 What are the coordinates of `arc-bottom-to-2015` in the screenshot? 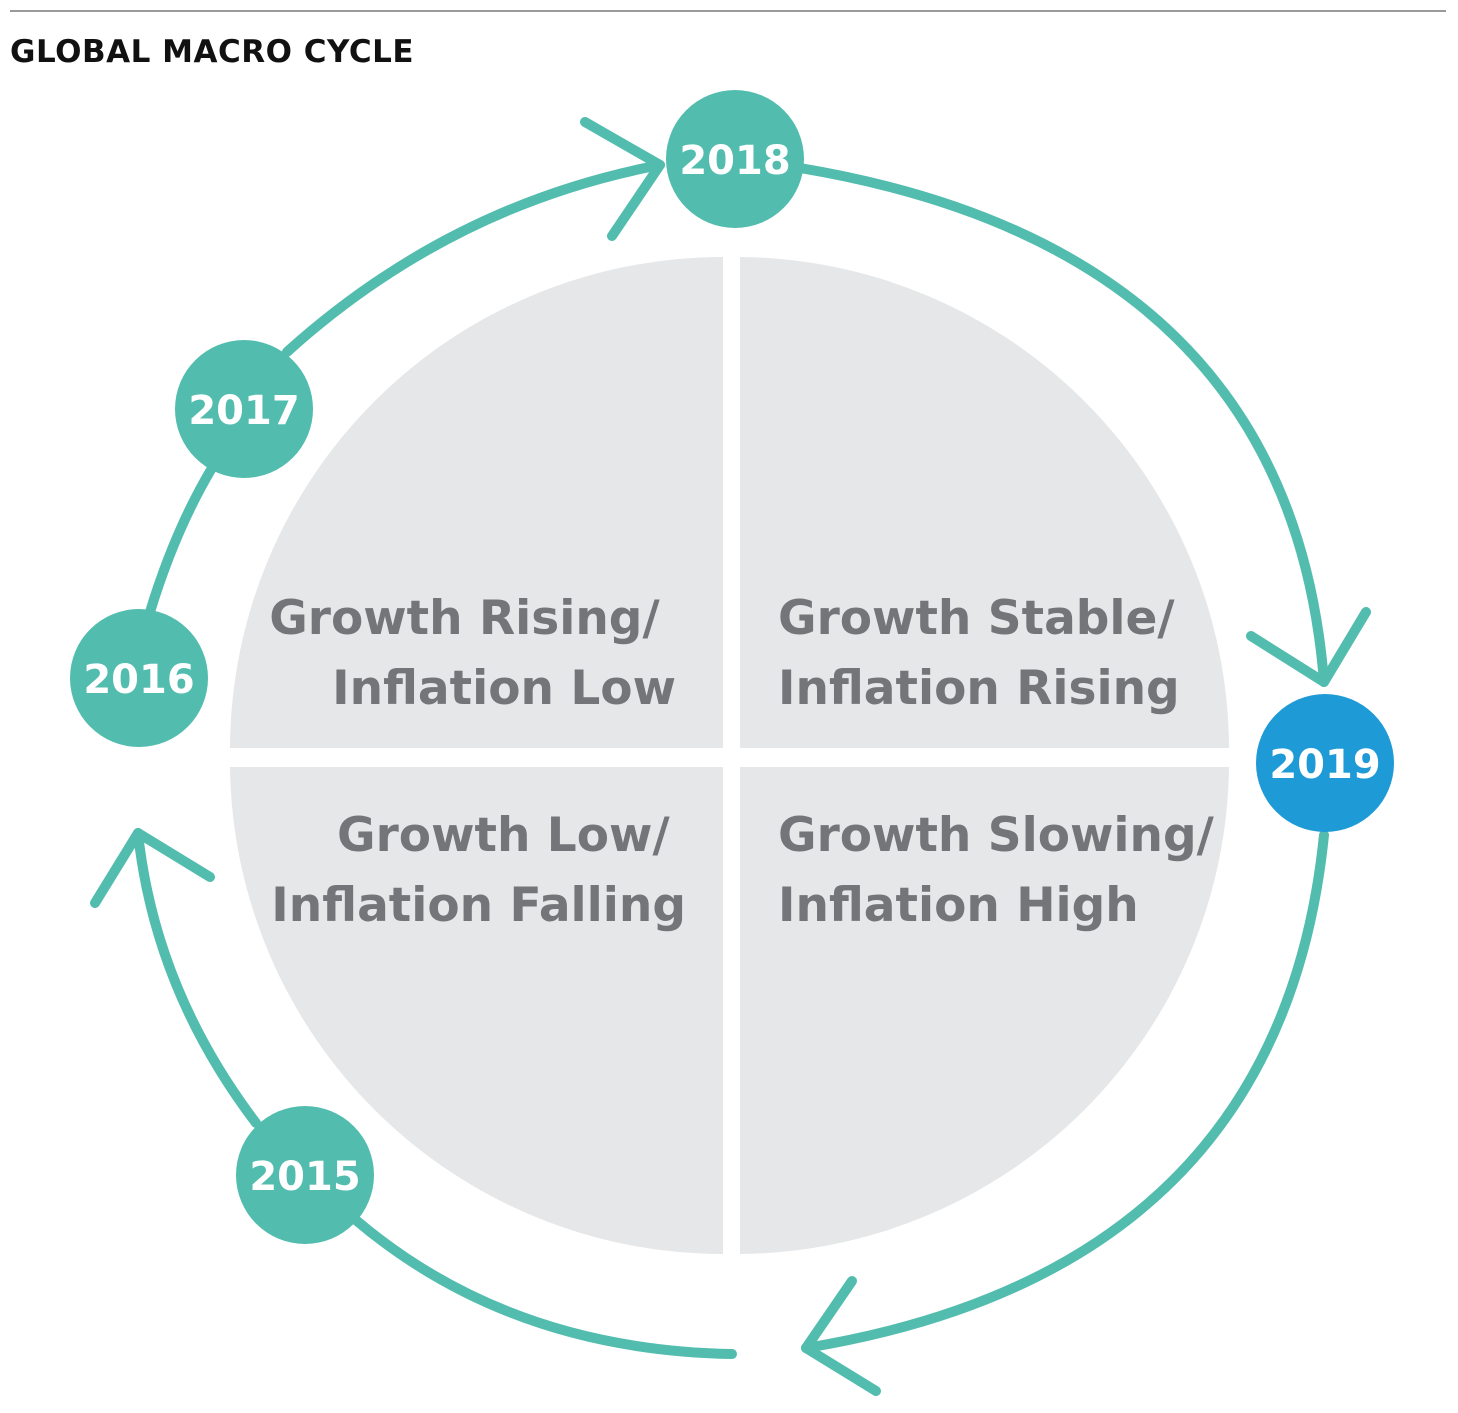 It's located at (544, 1287).